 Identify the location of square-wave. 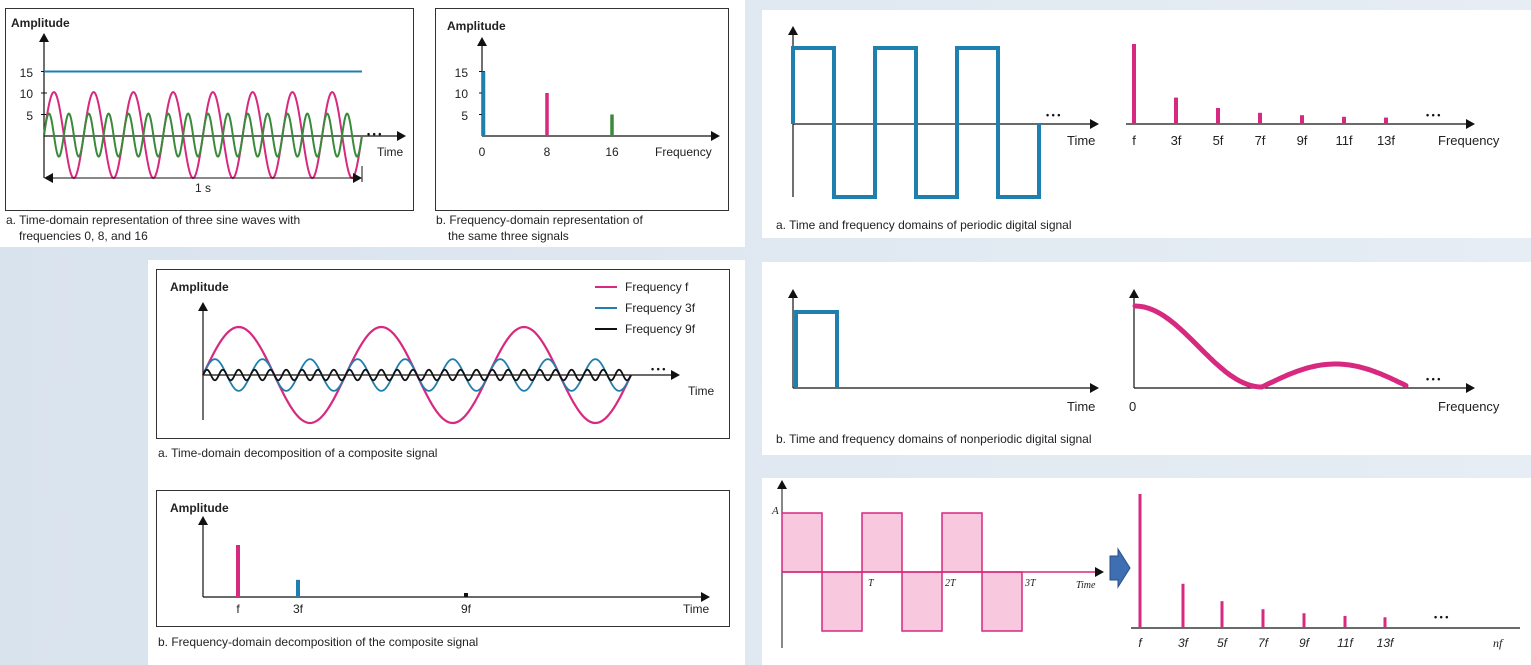
(916, 122).